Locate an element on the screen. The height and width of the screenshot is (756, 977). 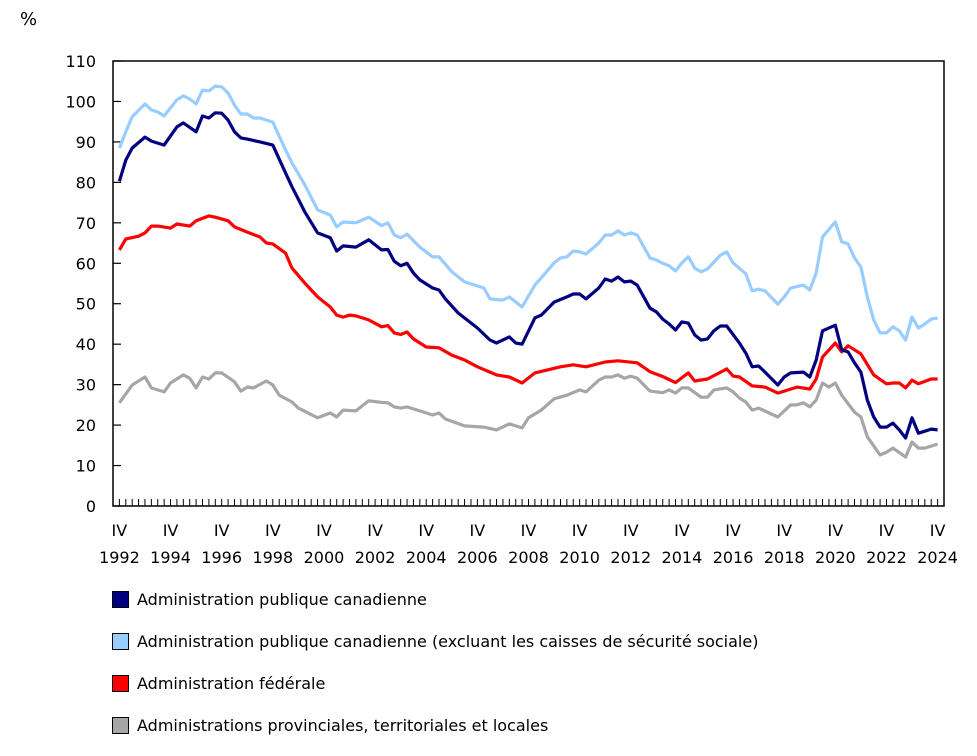
y-tick-label: 50 is located at coordinates (86, 304).